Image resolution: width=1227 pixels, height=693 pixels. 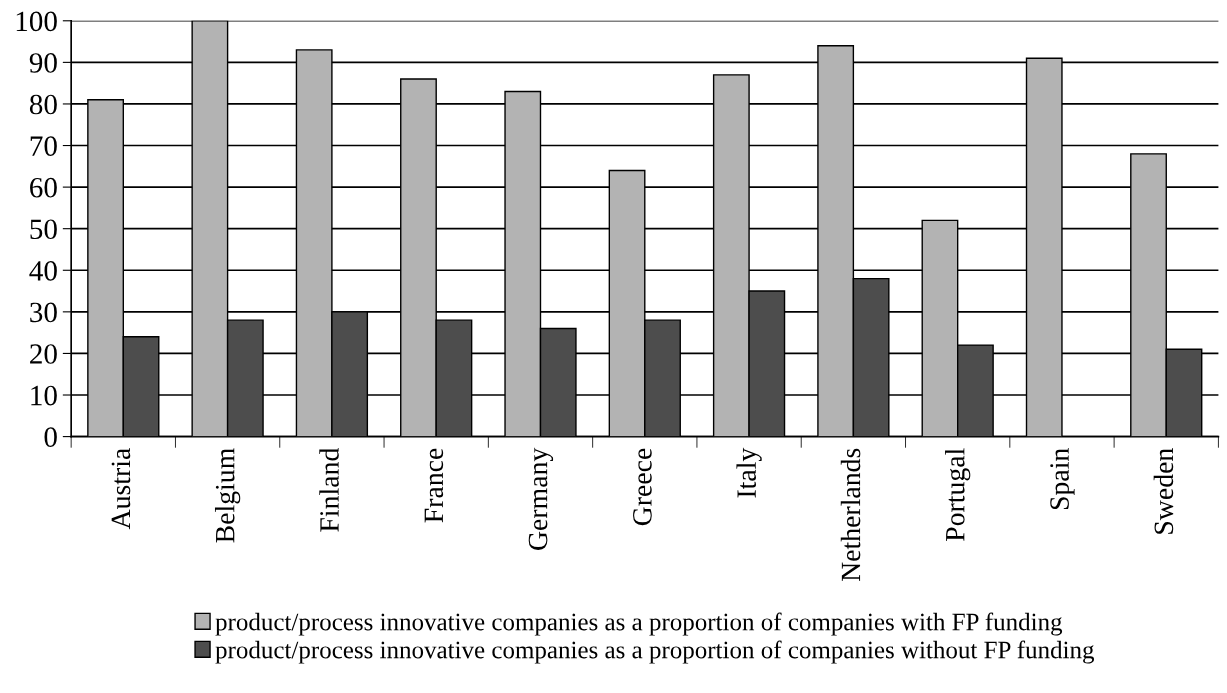 I want to click on y-tick-label: 40, so click(x=43, y=270).